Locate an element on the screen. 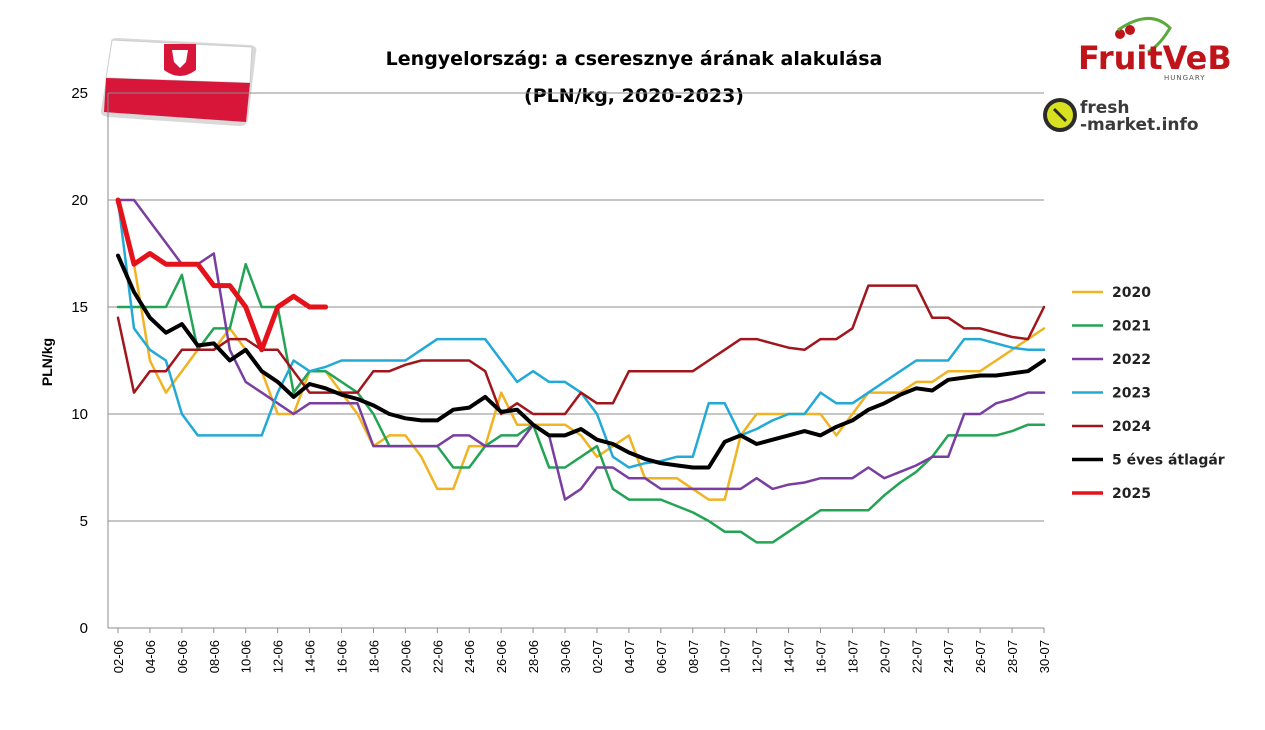 The width and height of the screenshot is (1265, 730). x-tick-label: 04-07 is located at coordinates (629, 656).